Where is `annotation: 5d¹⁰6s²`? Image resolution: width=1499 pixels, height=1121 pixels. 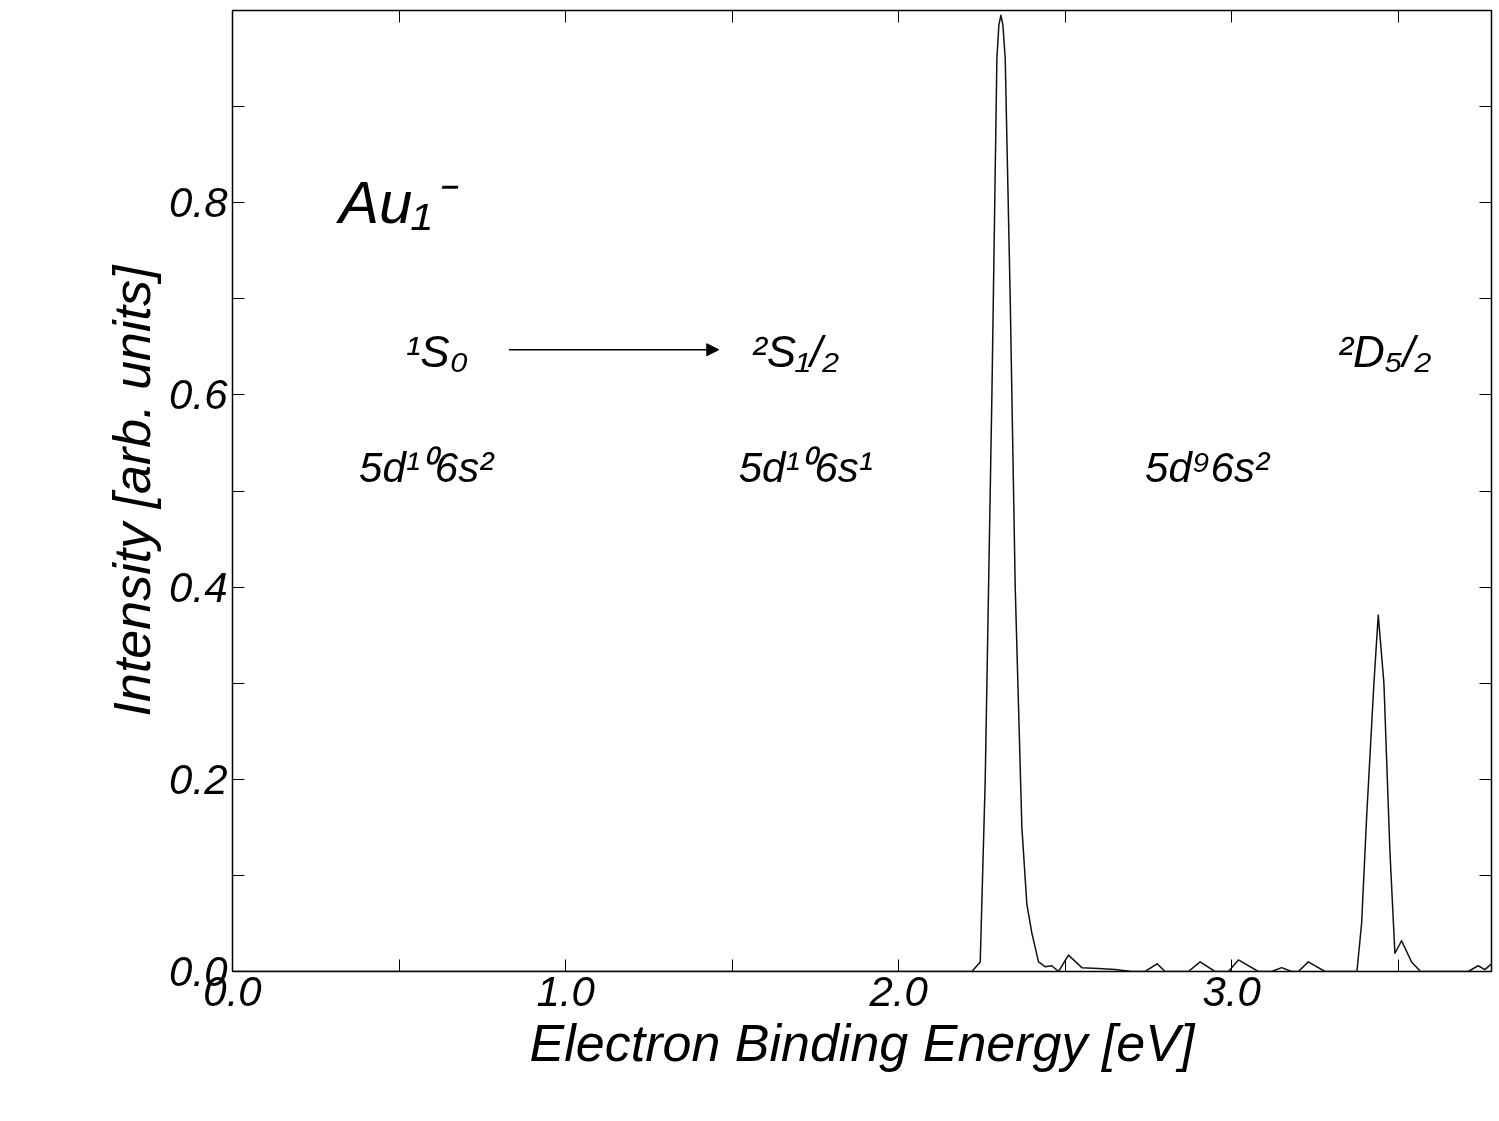
annotation: 5d¹⁰6s² is located at coordinates (427, 467).